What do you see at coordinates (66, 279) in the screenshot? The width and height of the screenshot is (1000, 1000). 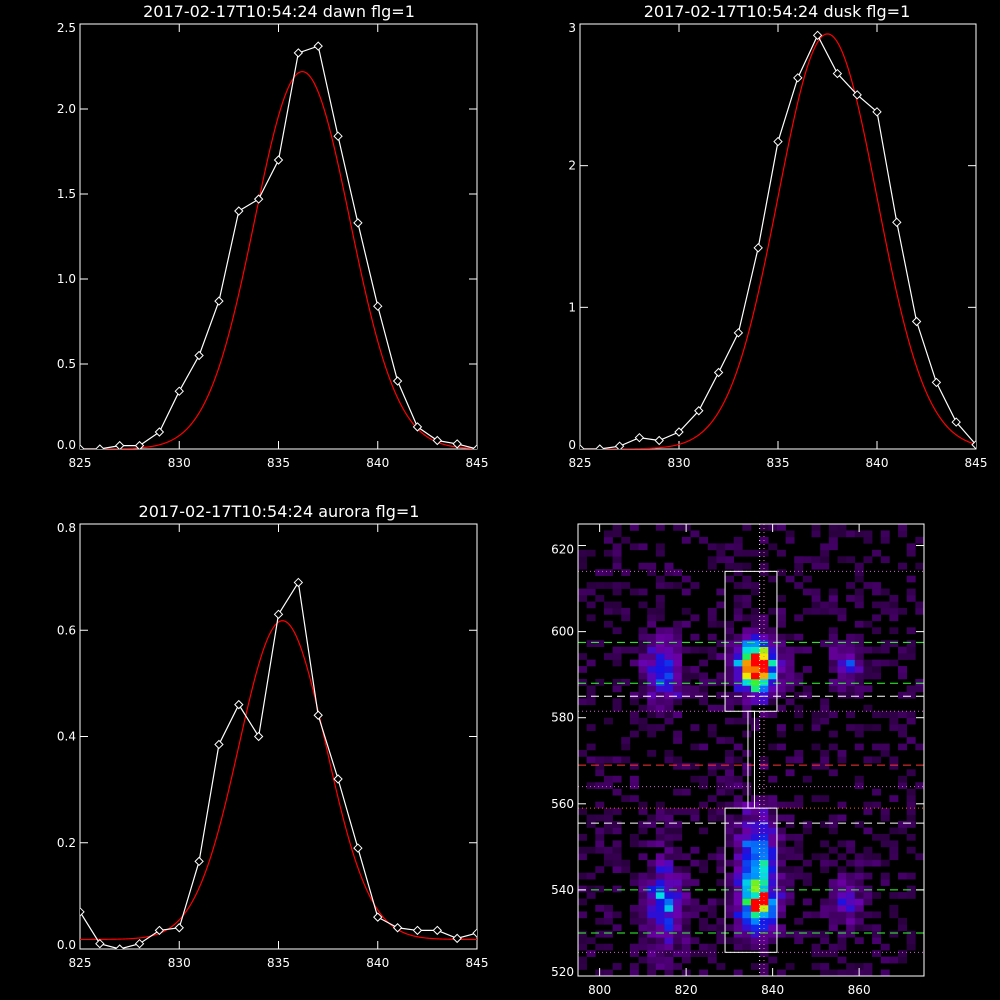 I see `y-tick-label: 1.0` at bounding box center [66, 279].